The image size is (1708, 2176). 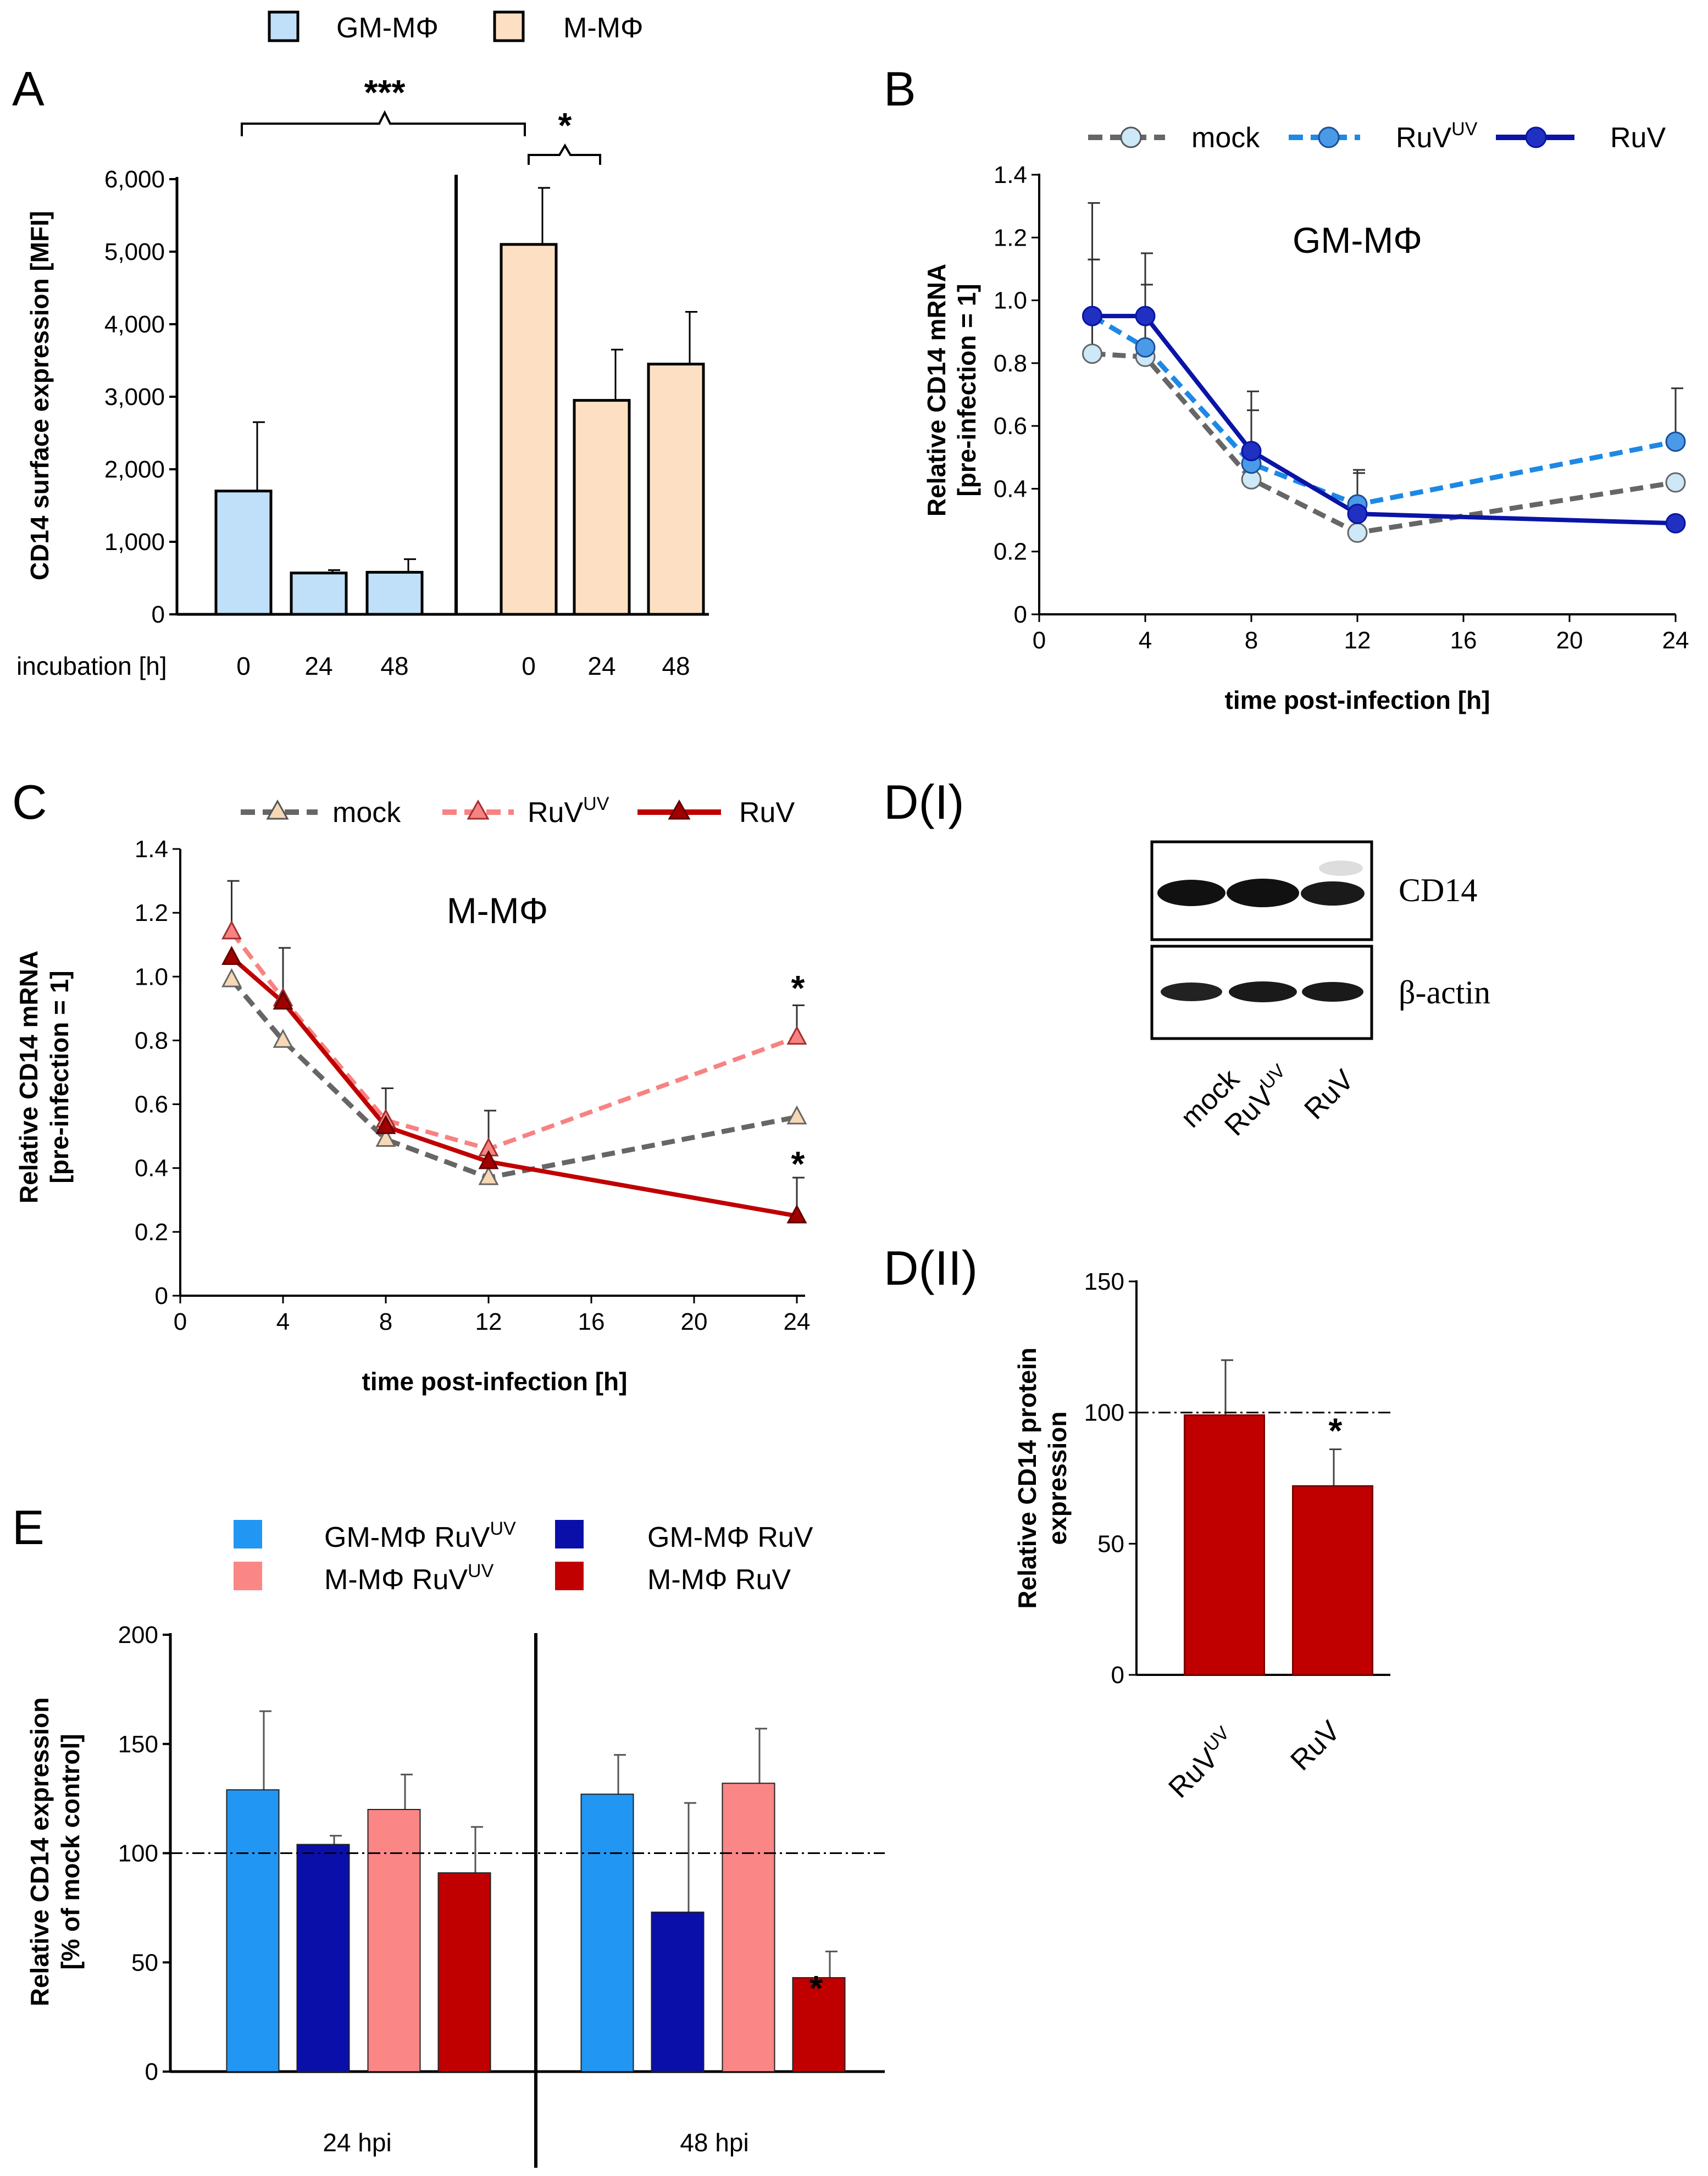 I want to click on c-legend-mock-marker, so click(x=278, y=809).